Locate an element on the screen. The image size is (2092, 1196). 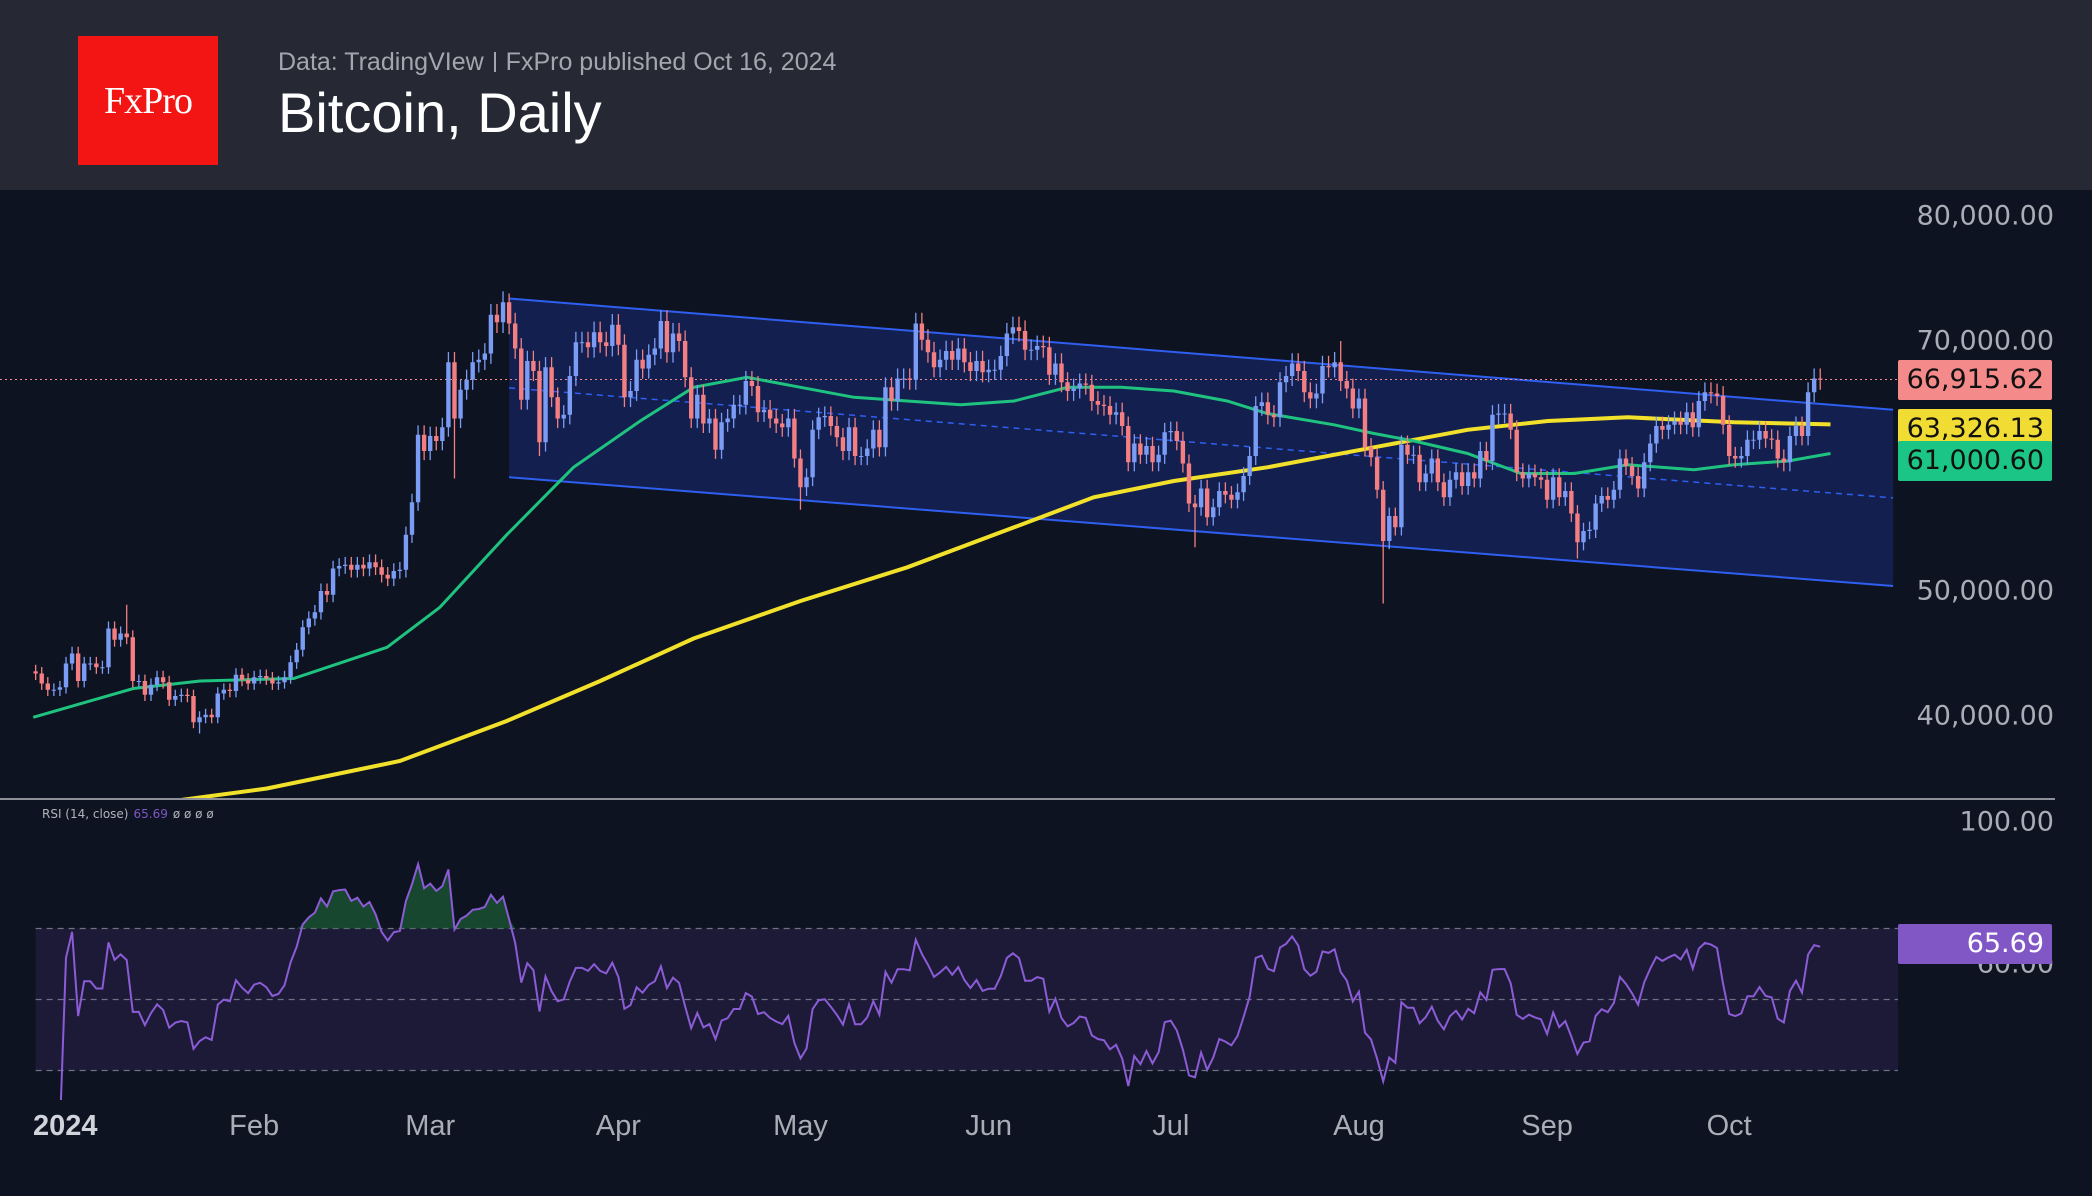
published-date: FxPro published Oct 16, 2024 is located at coordinates (671, 62).